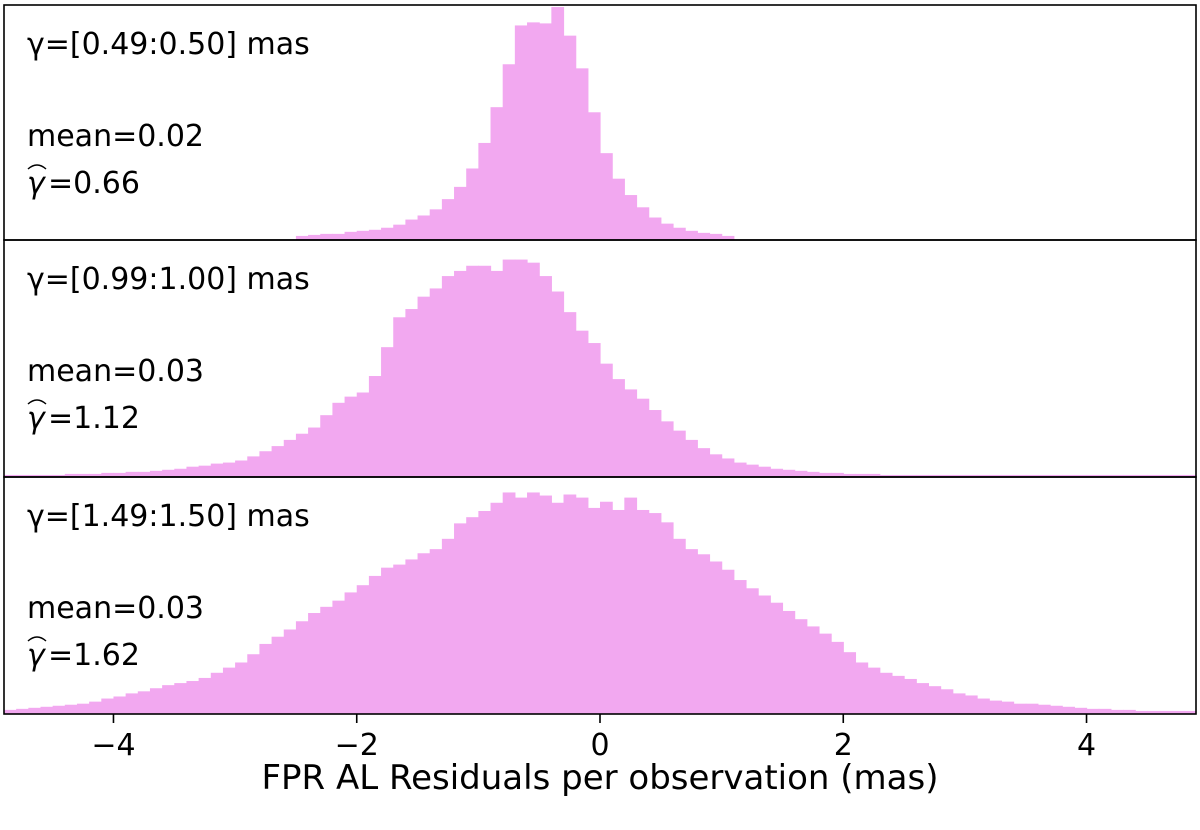  Describe the element at coordinates (168, 44) in the screenshot. I see `gamma-range-label: γ=[0.49:0.50] mas` at that location.